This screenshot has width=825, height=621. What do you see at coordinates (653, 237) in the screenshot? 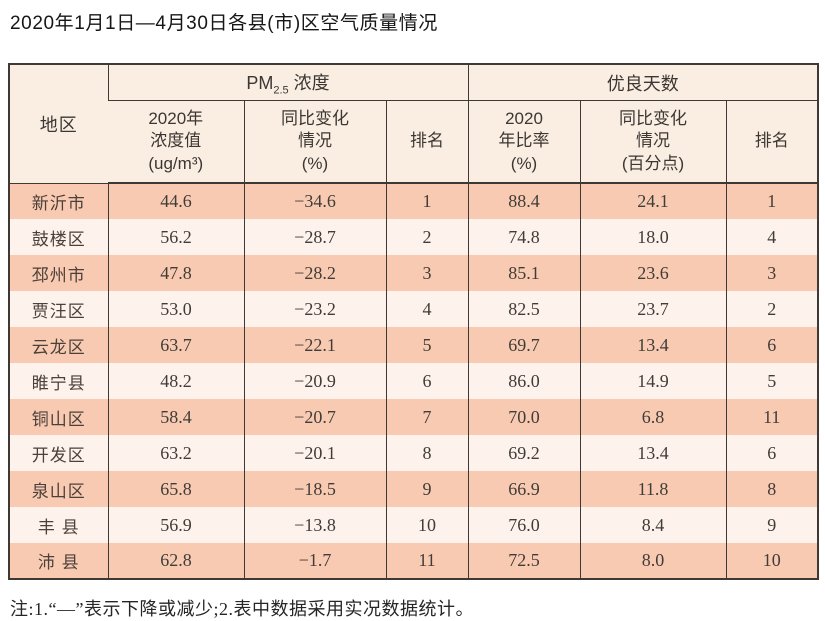
I see `cell-good-change: 18.0` at bounding box center [653, 237].